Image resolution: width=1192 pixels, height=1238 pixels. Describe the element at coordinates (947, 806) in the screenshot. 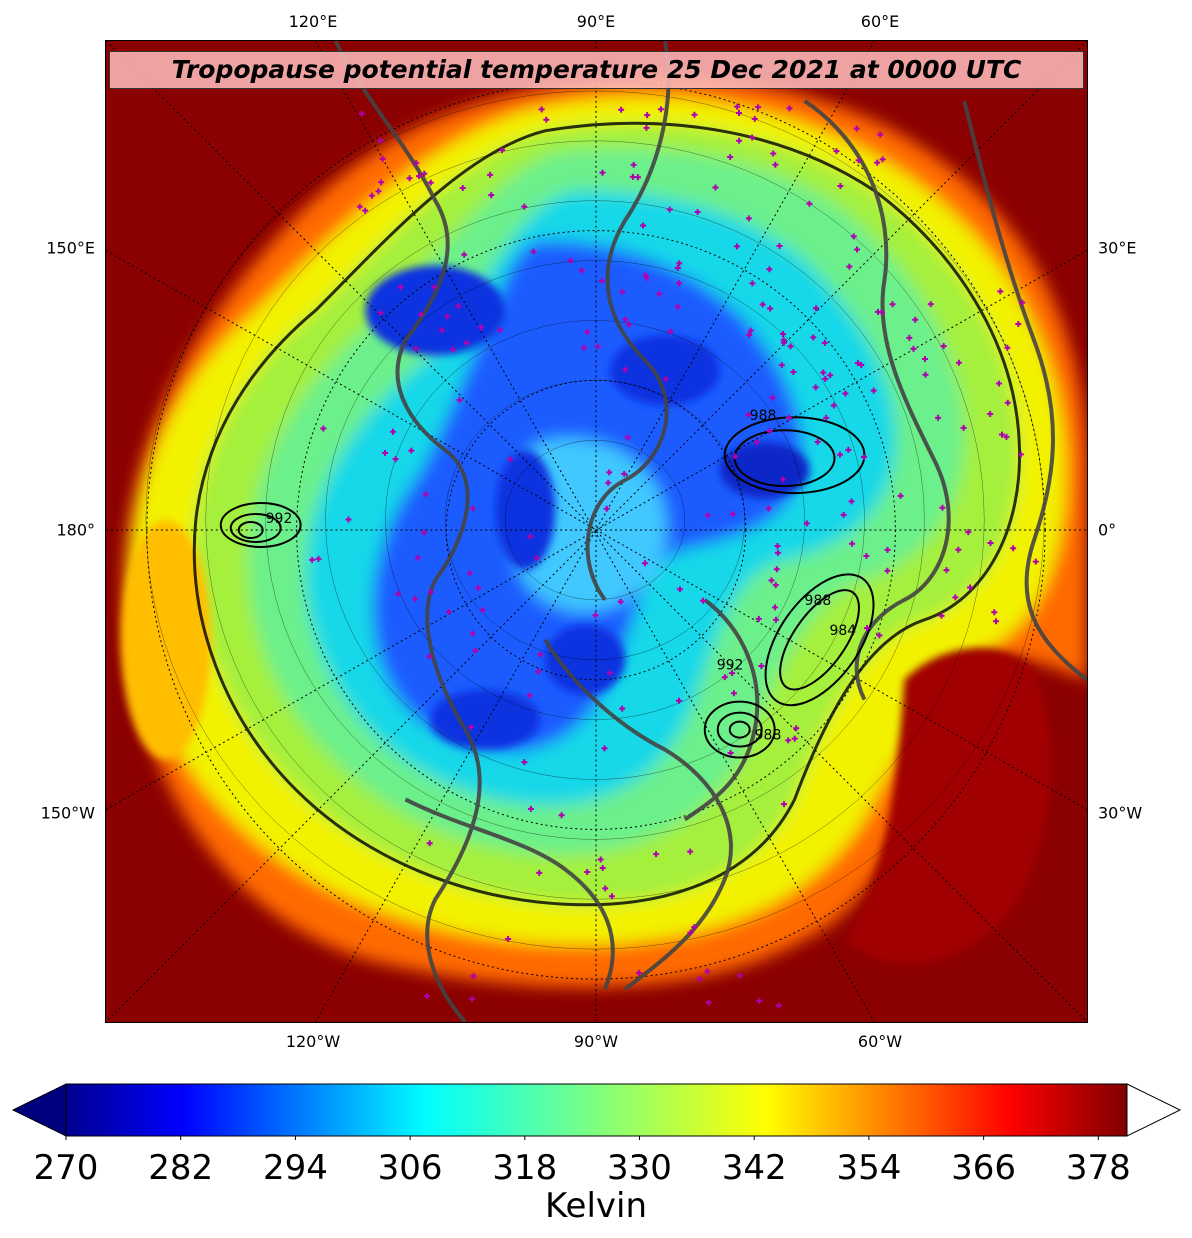

I see `atlantic-ridge` at that location.